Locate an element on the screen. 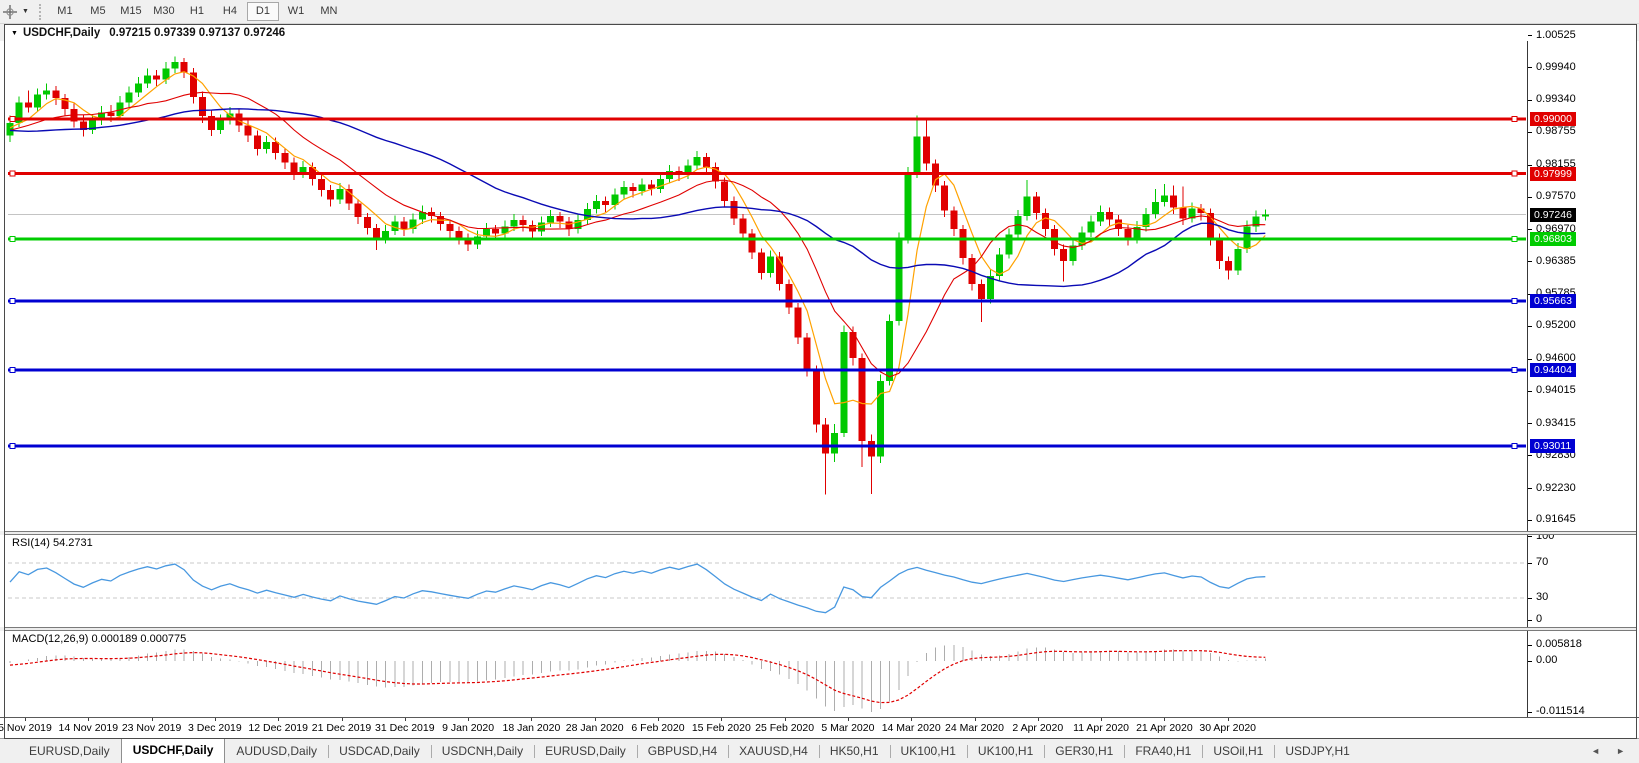 Image resolution: width=1639 pixels, height=763 pixels. rsi-label: RSI(14) 54.2731 is located at coordinates (52, 543).